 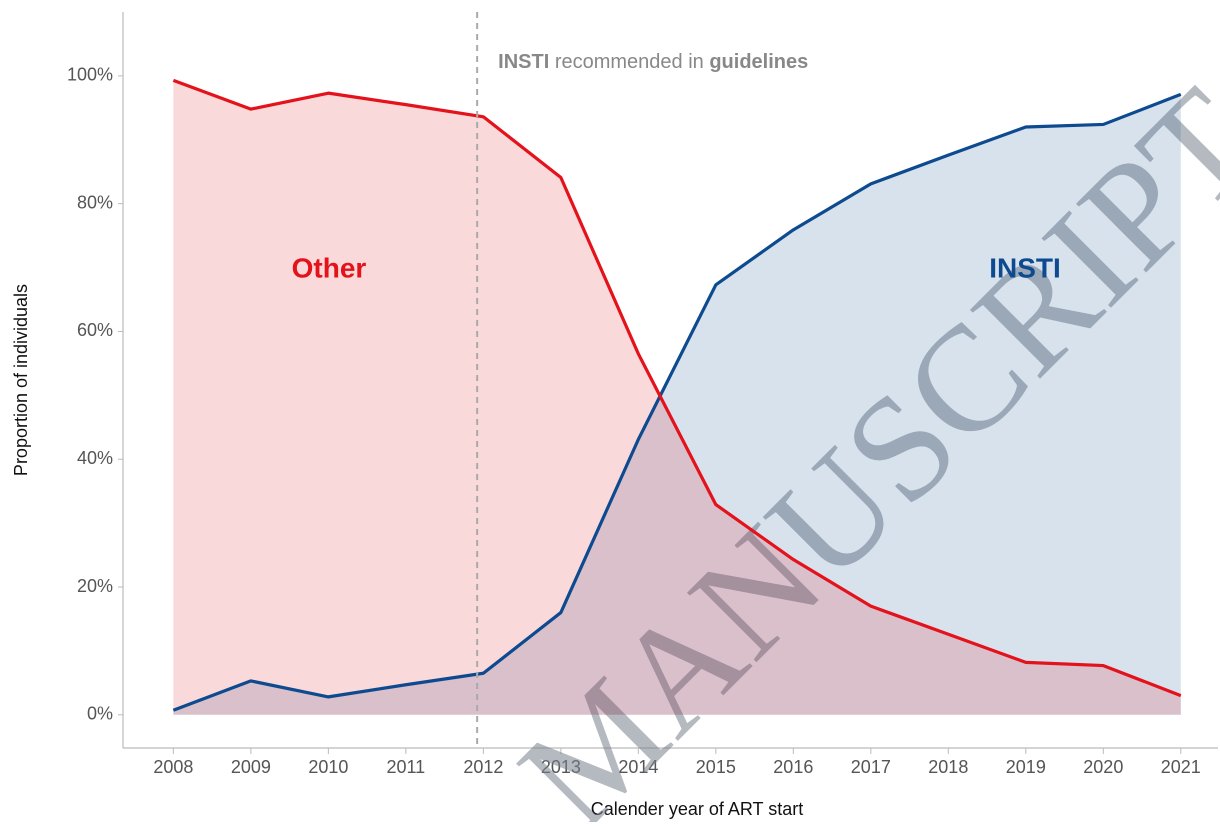 I want to click on x-axis-label: Calender year of ART start, so click(x=697, y=809).